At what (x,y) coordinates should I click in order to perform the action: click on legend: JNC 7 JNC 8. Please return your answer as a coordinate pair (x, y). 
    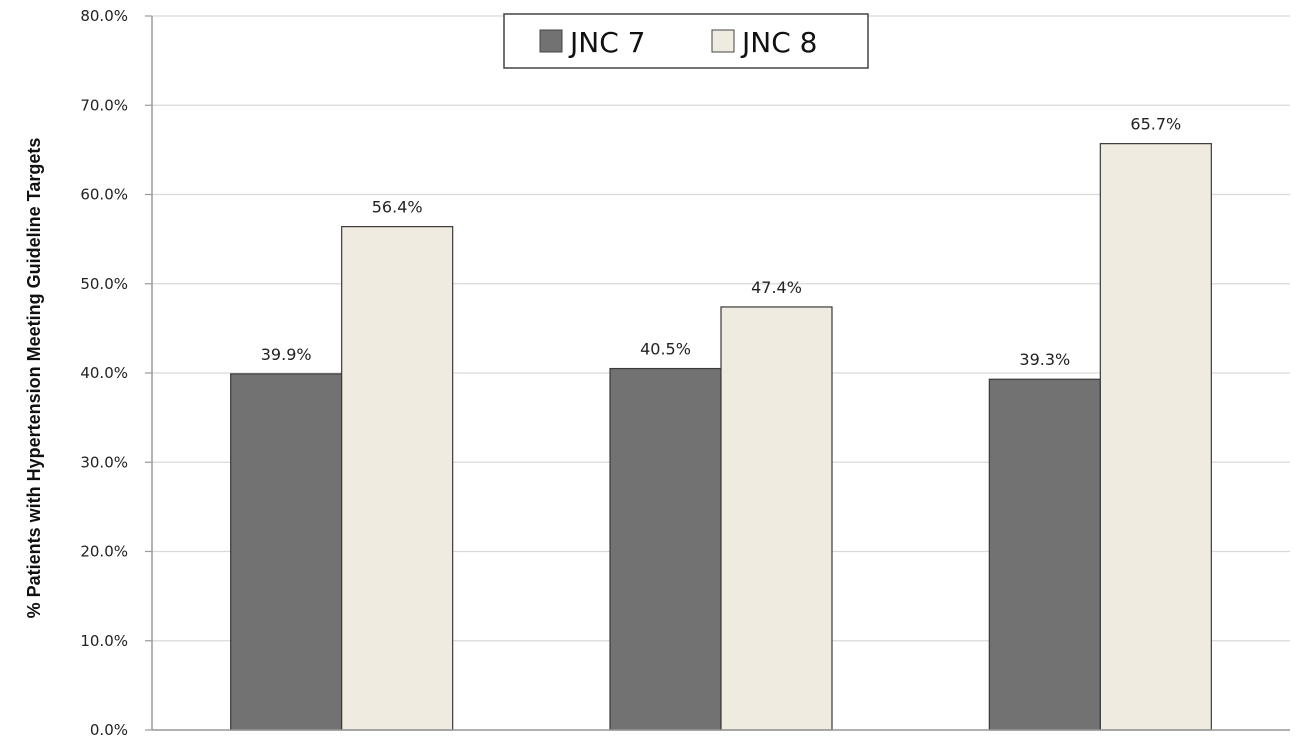
    Looking at the image, I should click on (686, 41).